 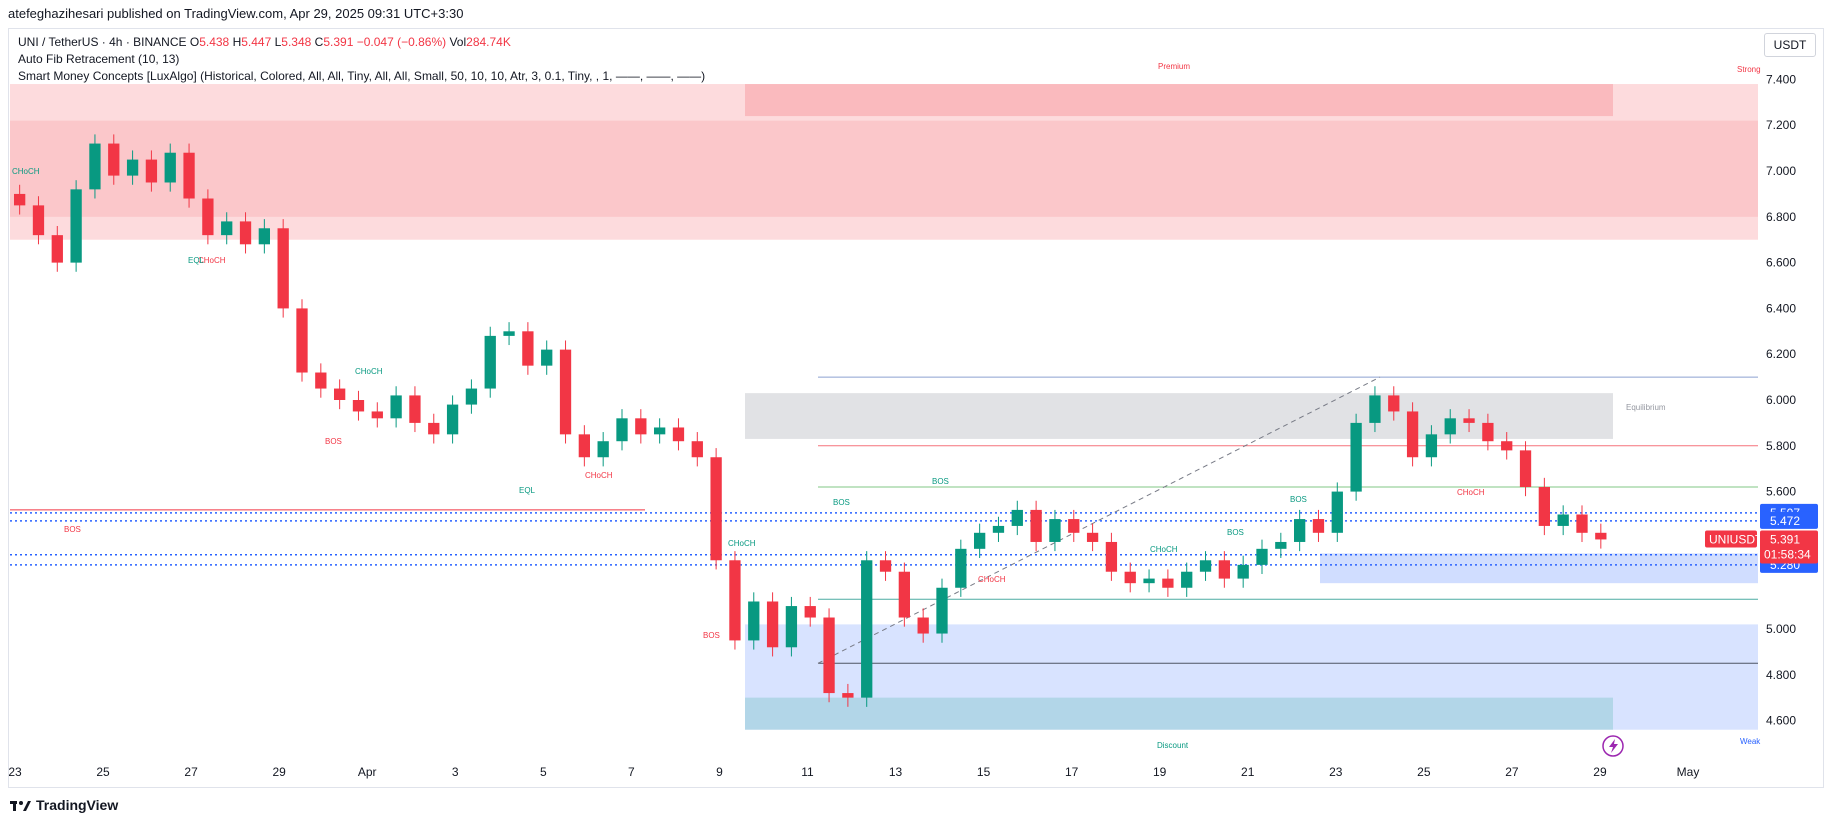 I want to click on legend-low-value: 5.348, so click(x=296, y=42).